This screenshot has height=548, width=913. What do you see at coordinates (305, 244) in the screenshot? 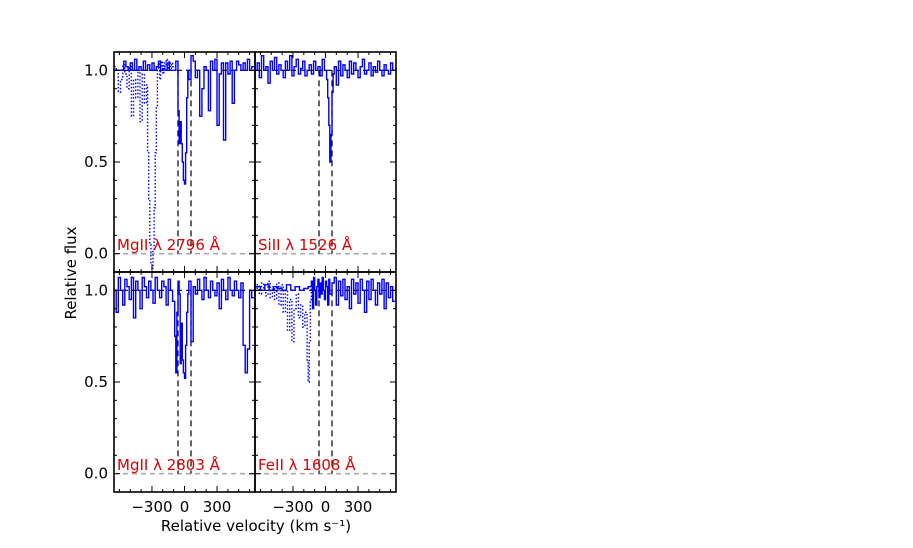
I see `panel-label: SiII λ 1526 Å` at bounding box center [305, 244].